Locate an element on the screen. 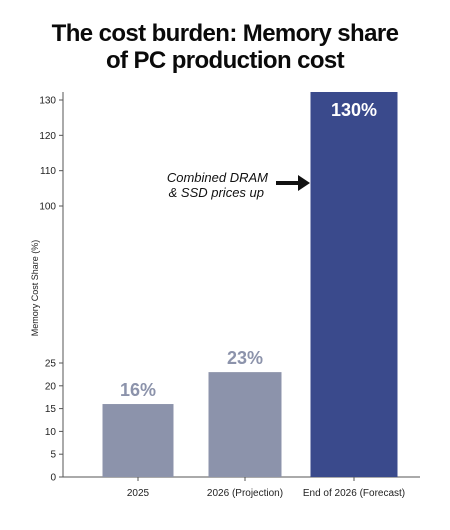 Image resolution: width=450 pixels, height=530 pixels. annotation-line-1: Combined DRAM is located at coordinates (217, 177).